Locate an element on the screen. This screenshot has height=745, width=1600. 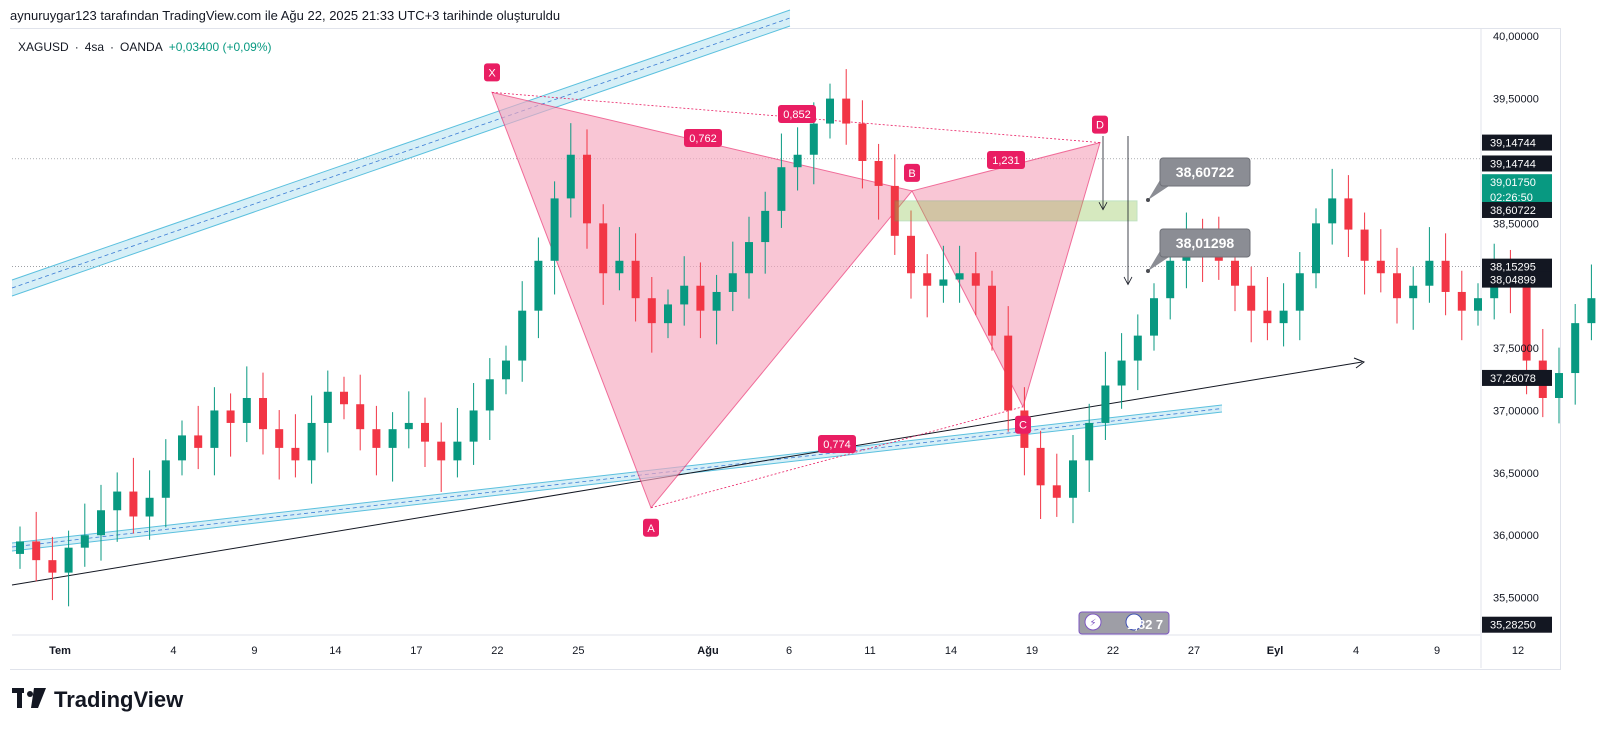
target-callout-text: 38,60722 is located at coordinates (1205, 172).